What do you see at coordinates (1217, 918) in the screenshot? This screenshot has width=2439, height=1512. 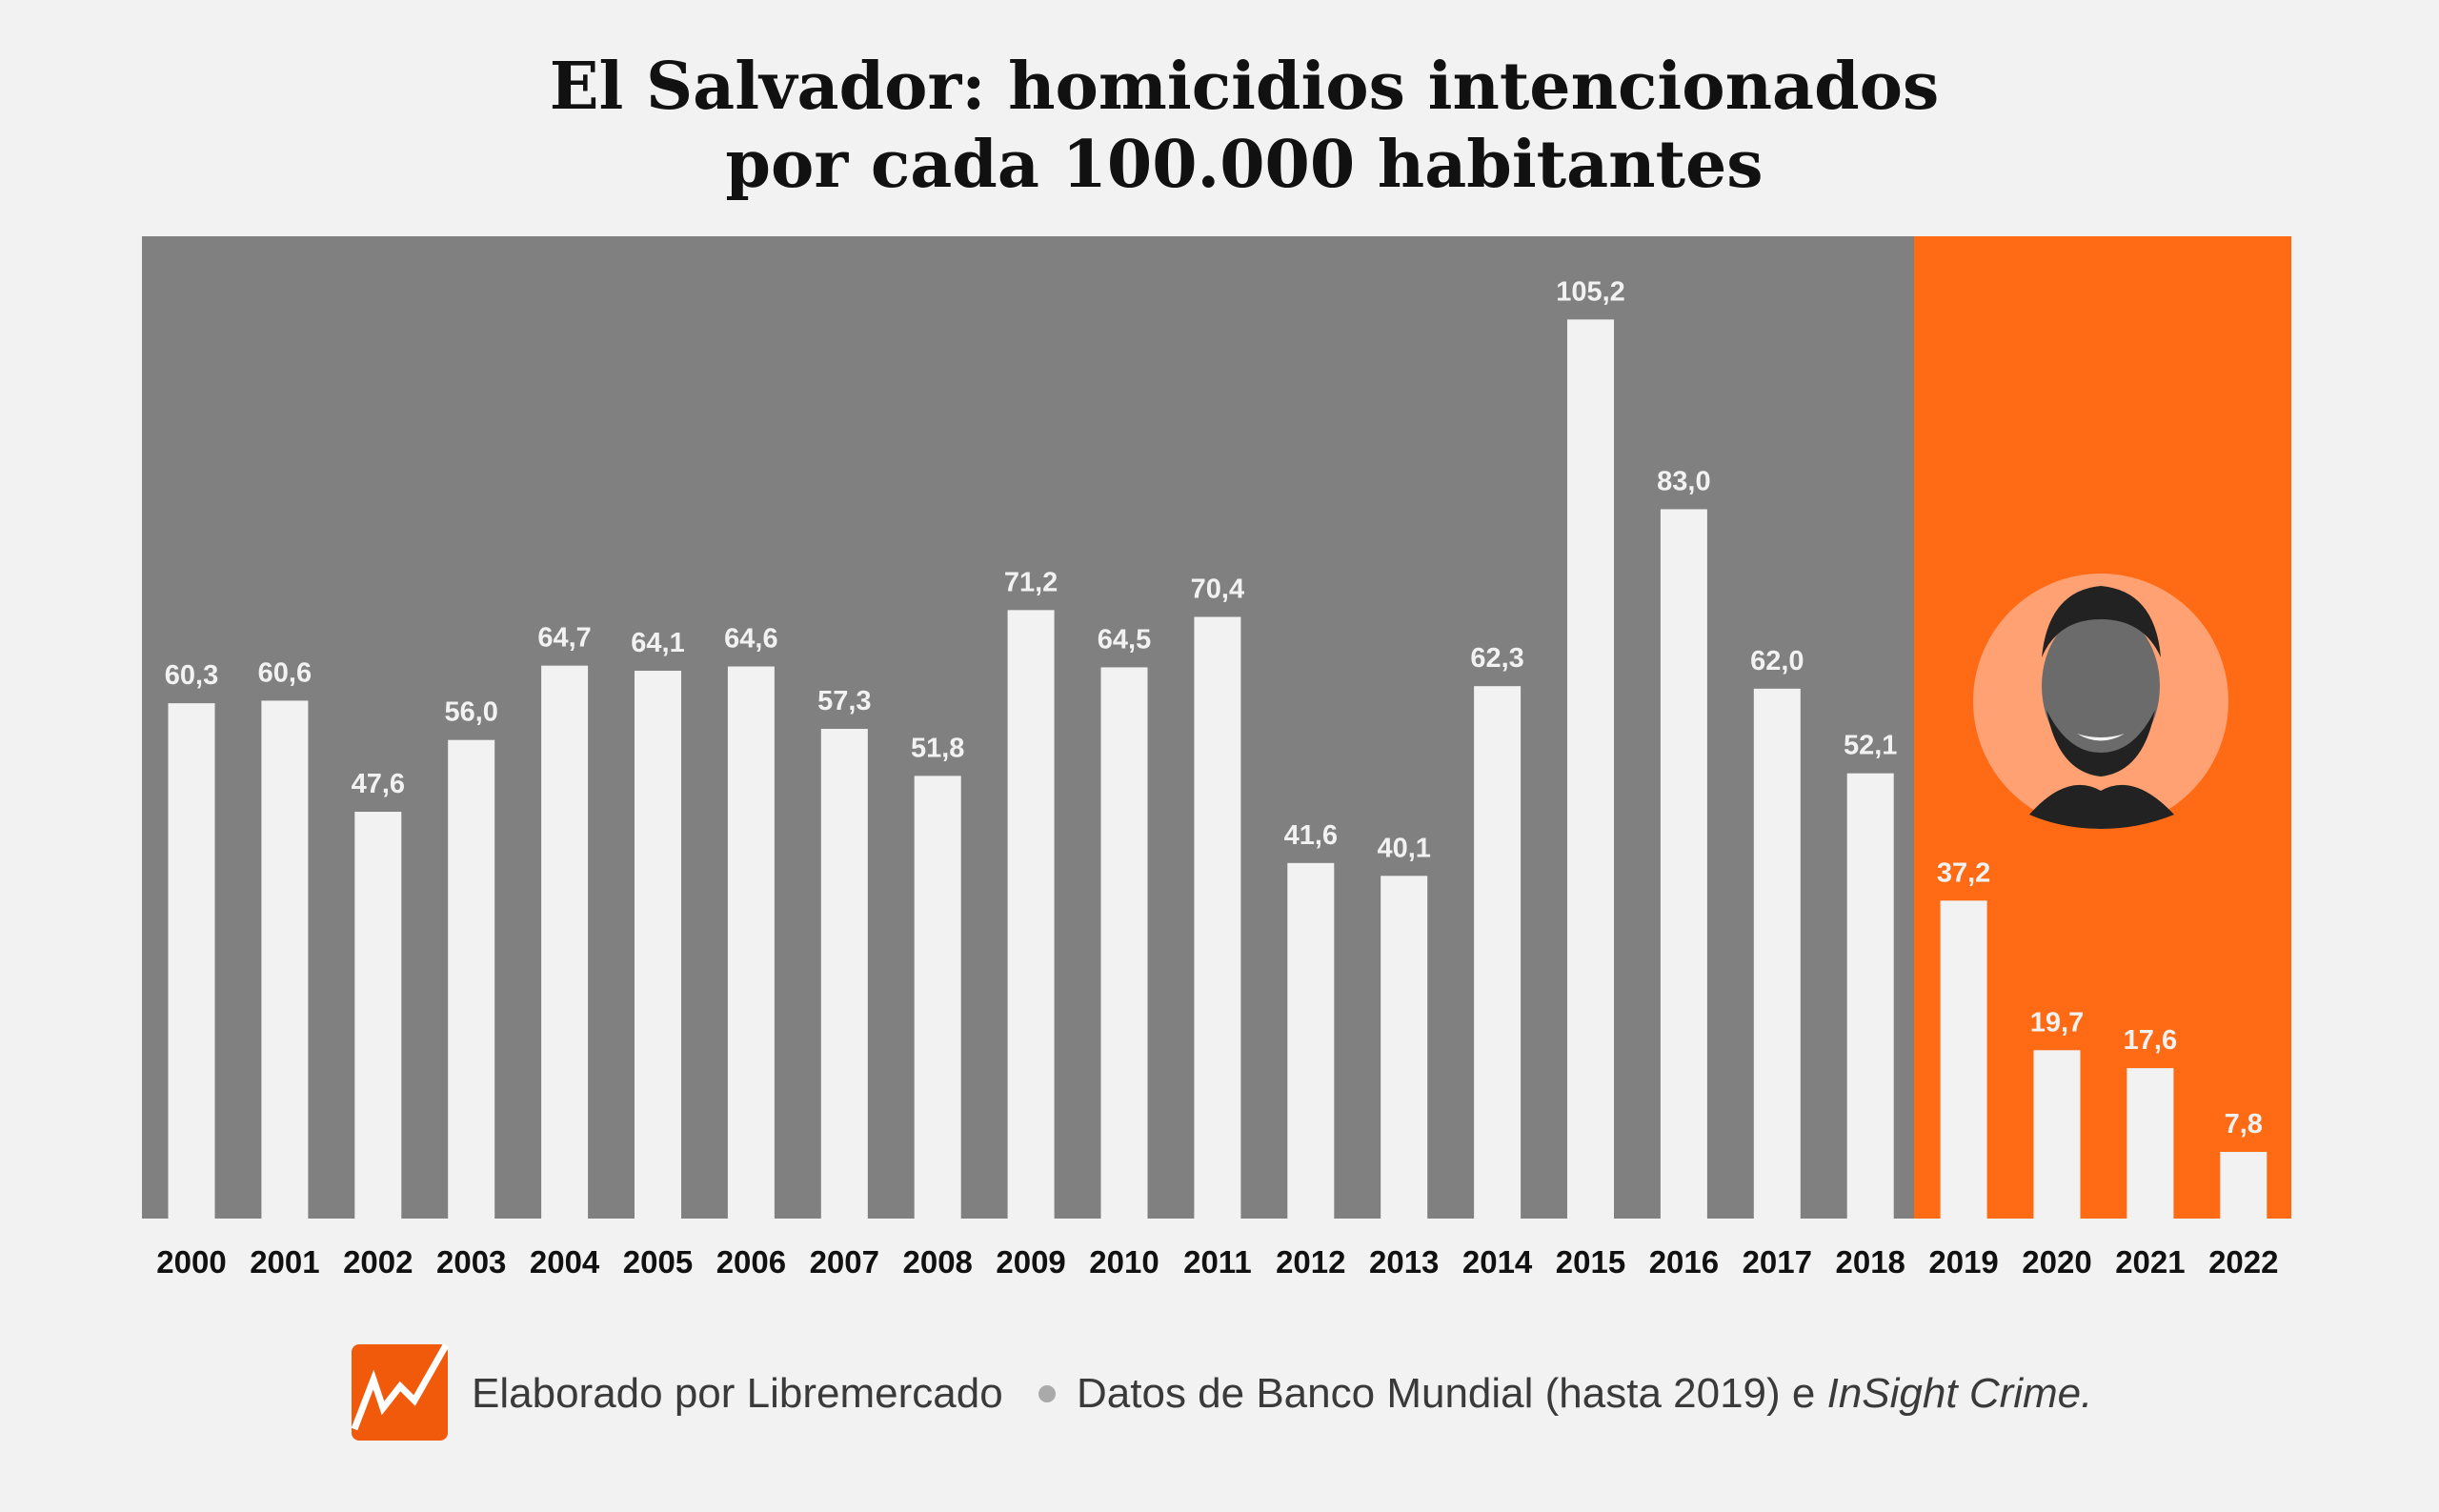 I see `bar-2011` at bounding box center [1217, 918].